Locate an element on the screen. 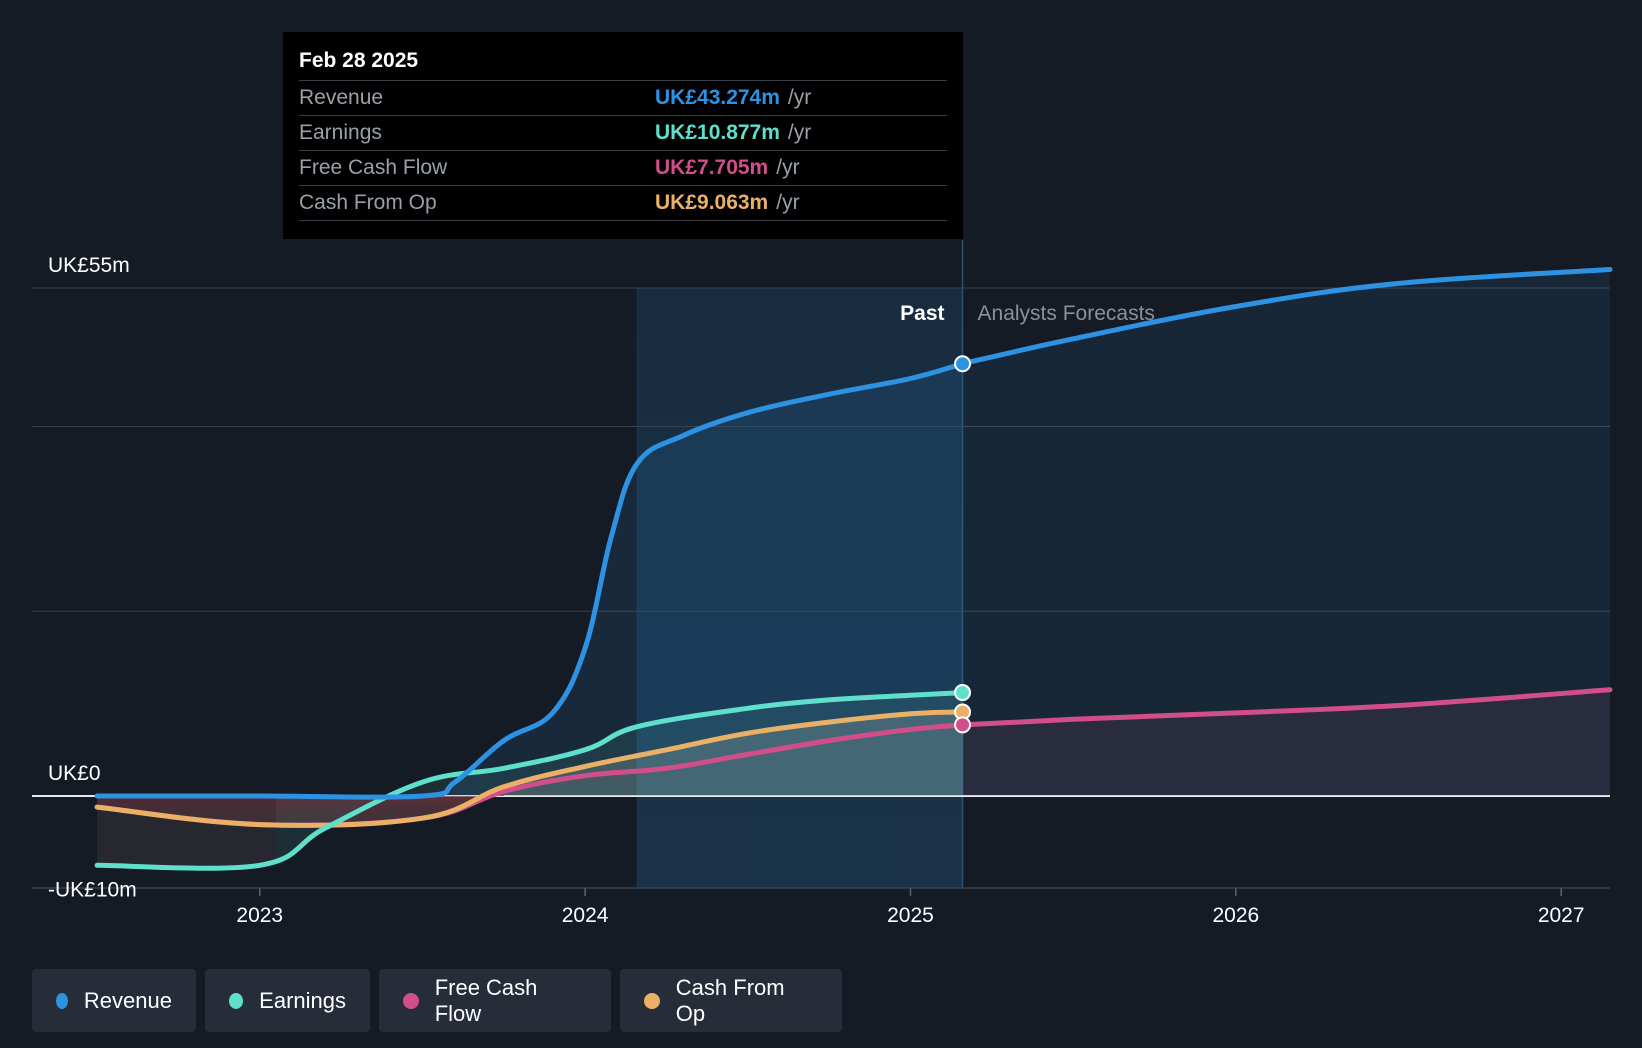  tooltip-label: Earnings is located at coordinates (340, 132).